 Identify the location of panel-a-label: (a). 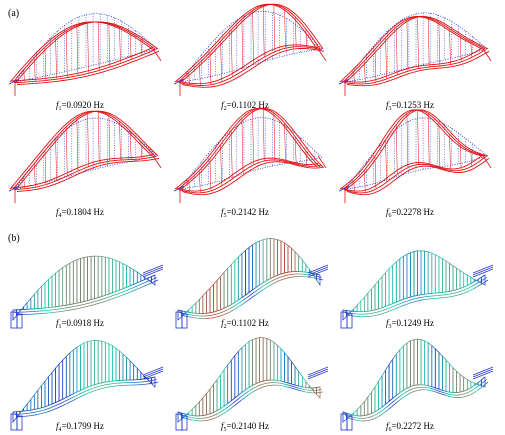
(14, 13).